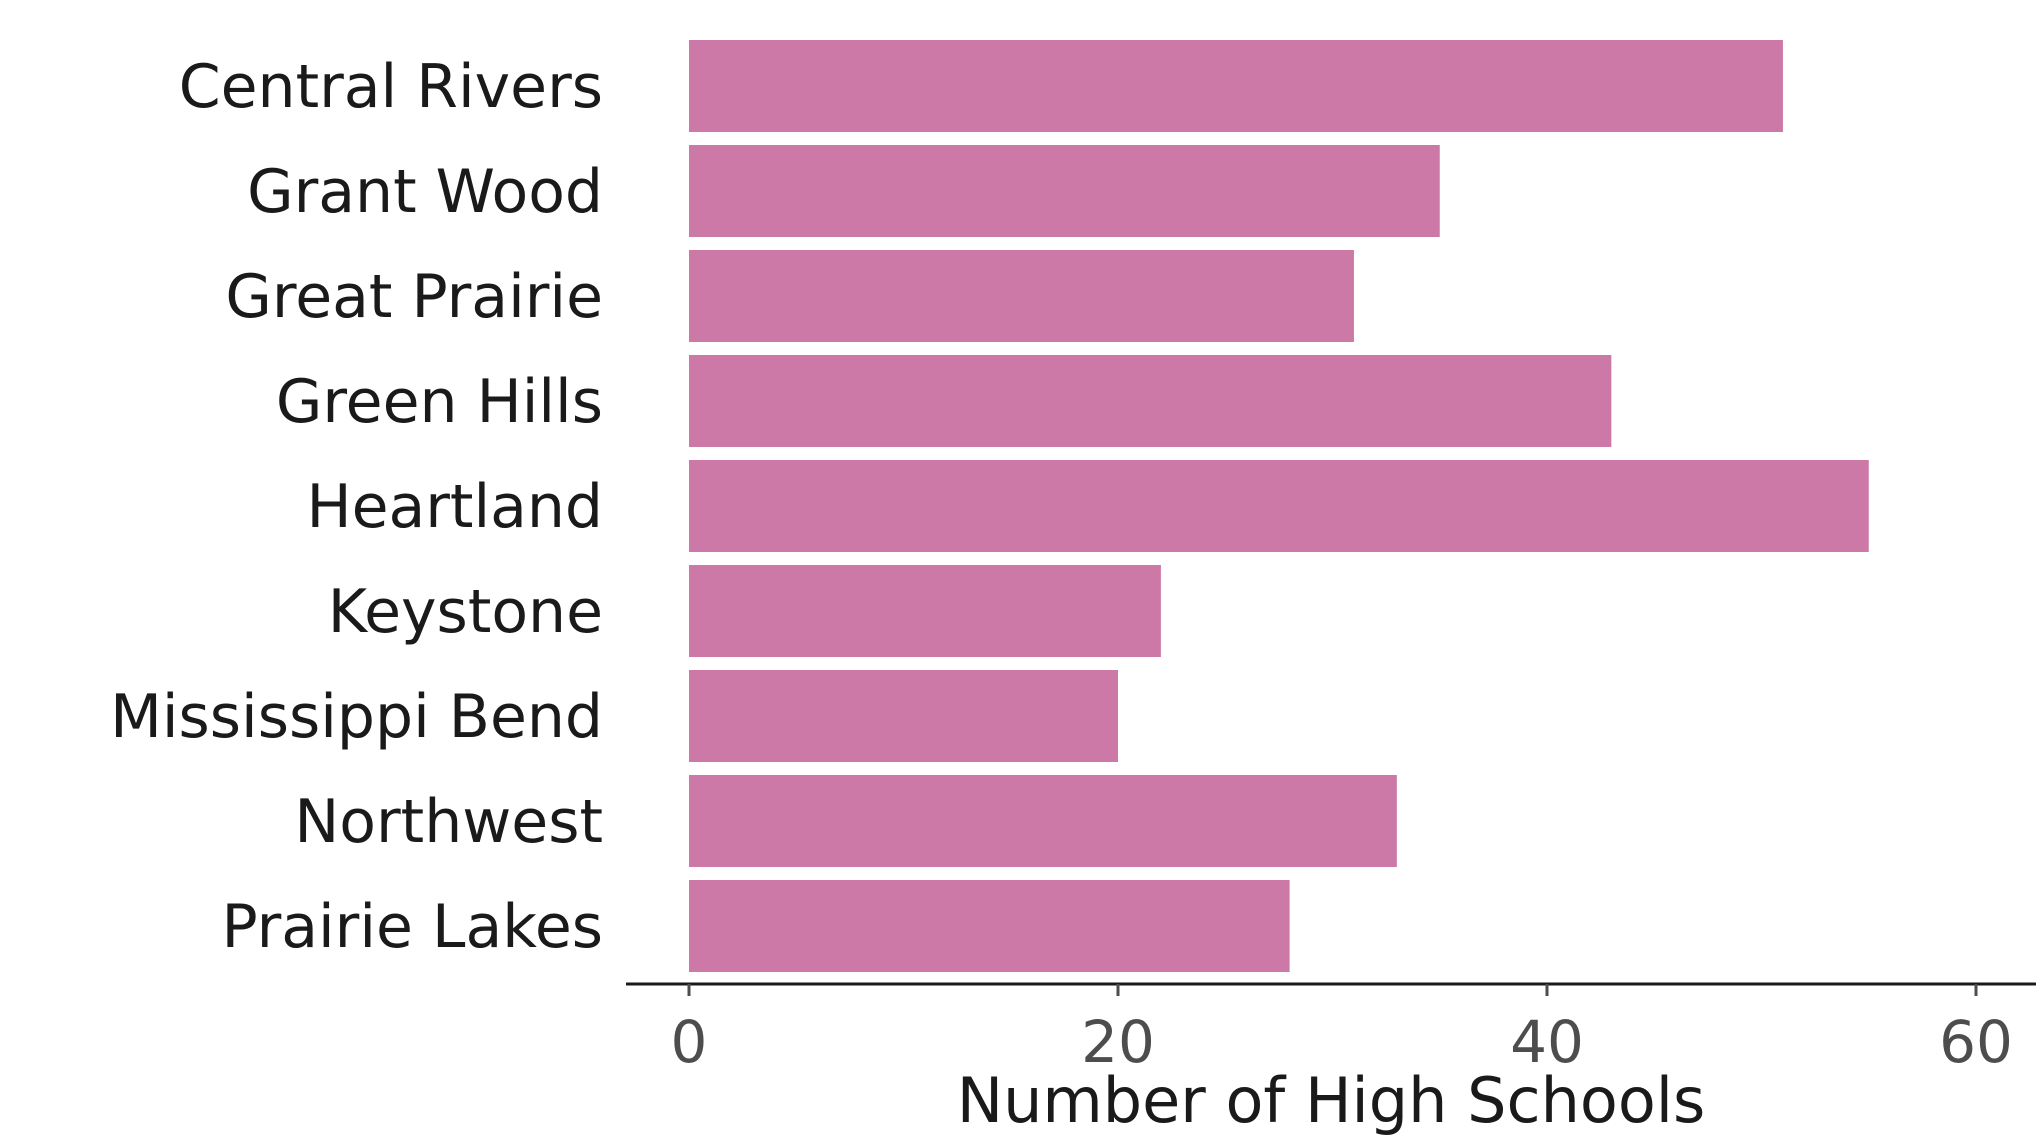  What do you see at coordinates (439, 402) in the screenshot?
I see `category-label-green-hills: Green Hills` at bounding box center [439, 402].